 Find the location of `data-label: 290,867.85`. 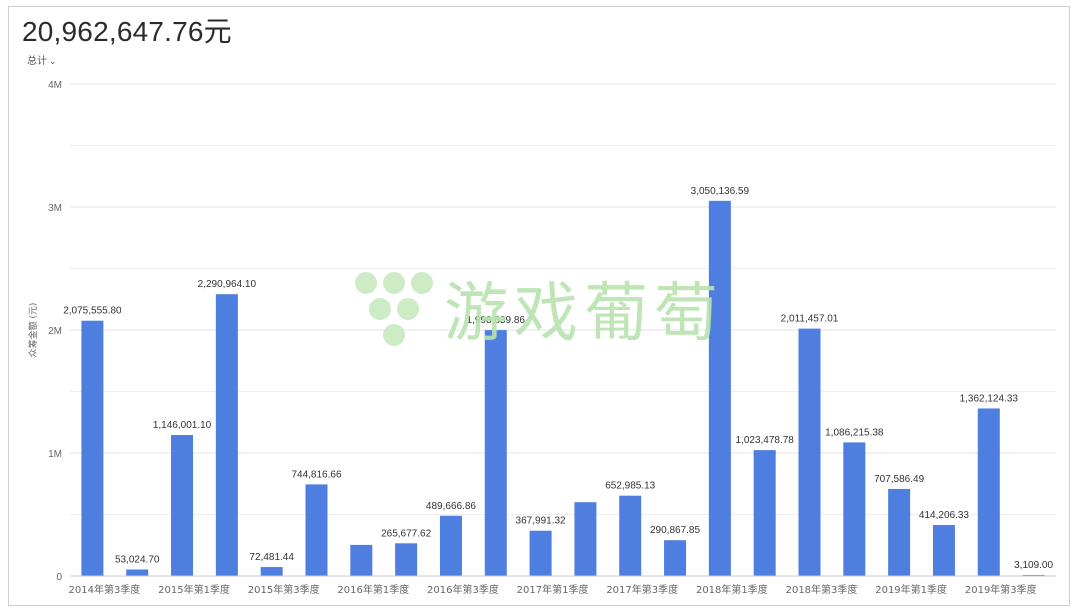

data-label: 290,867.85 is located at coordinates (675, 530).